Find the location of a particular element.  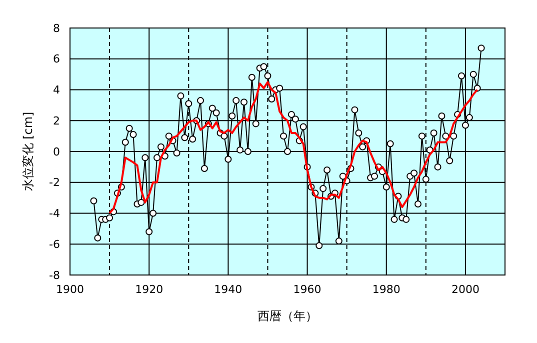

y-tick-label: 4 is located at coordinates (56, 90).